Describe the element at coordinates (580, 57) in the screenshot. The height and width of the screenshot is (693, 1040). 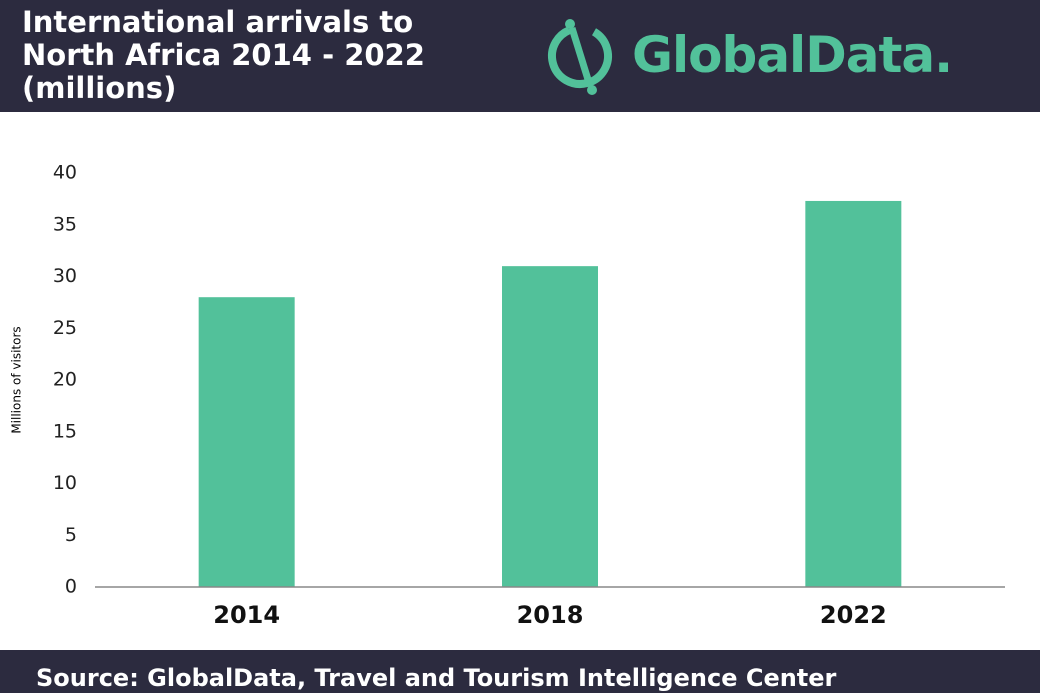
I see `logo-icon` at that location.